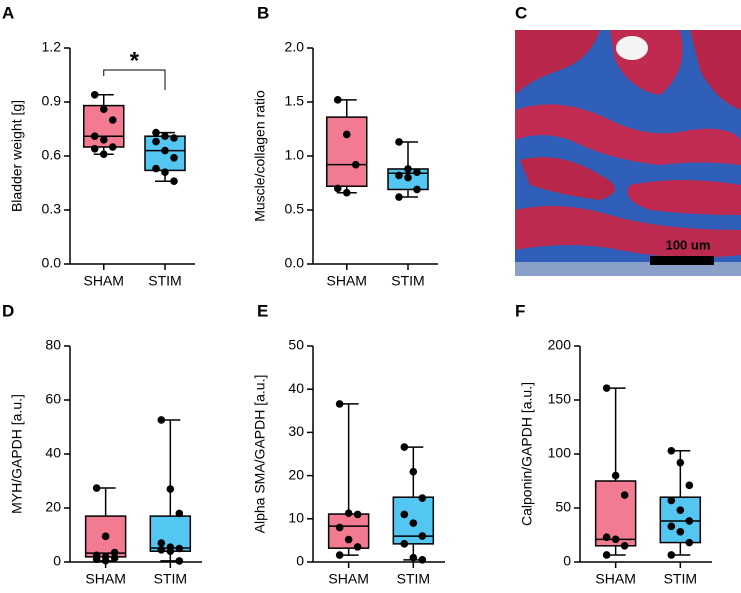 The height and width of the screenshot is (593, 741). What do you see at coordinates (17, 156) in the screenshot?
I see `y-axis-title: Bladder weight [g]` at bounding box center [17, 156].